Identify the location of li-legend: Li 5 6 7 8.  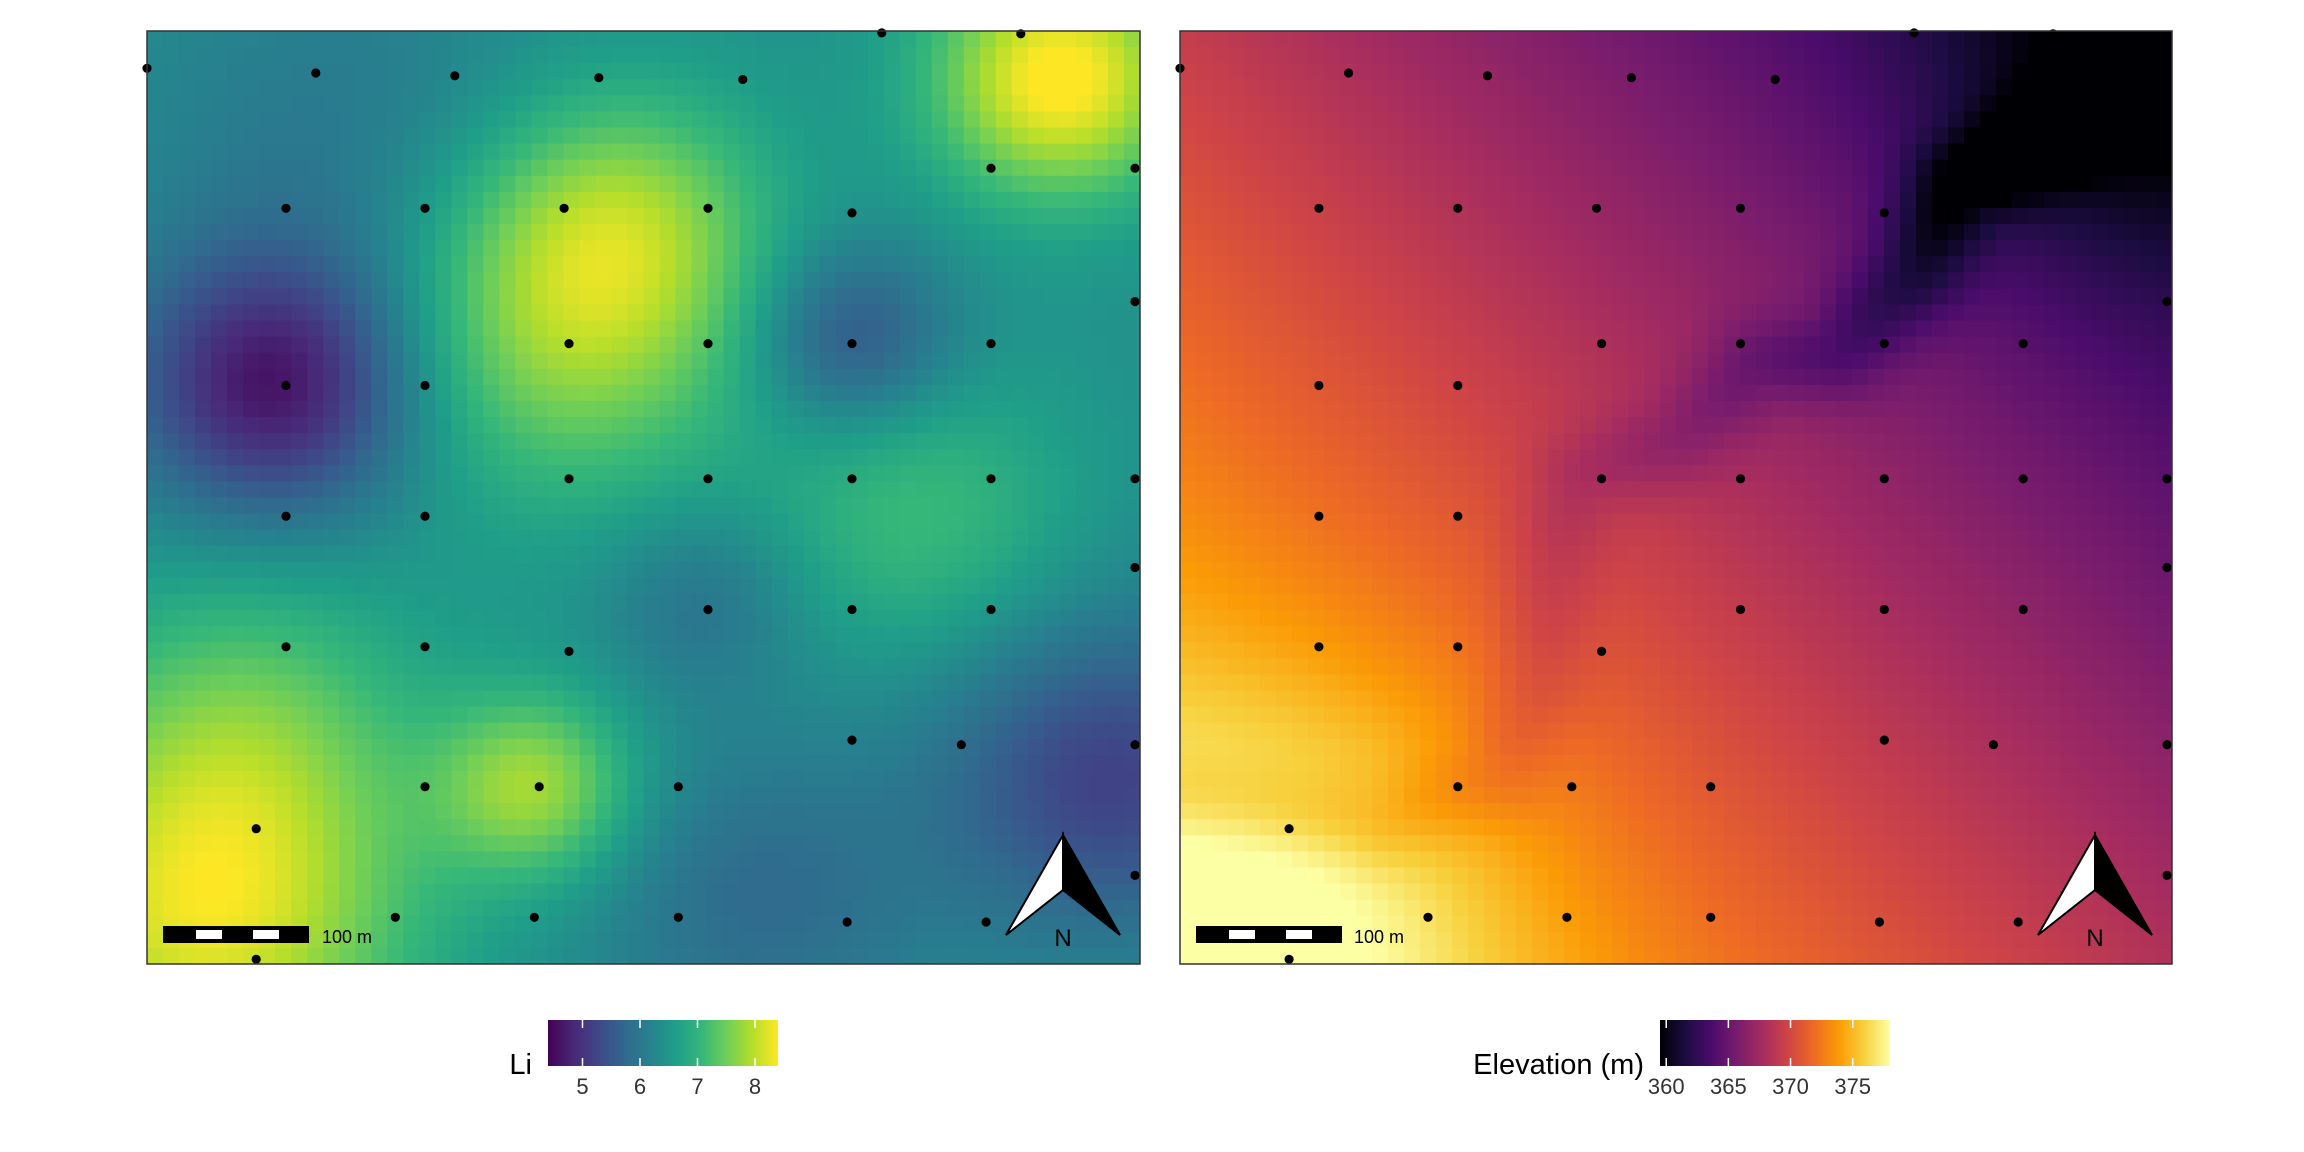
(643, 1059).